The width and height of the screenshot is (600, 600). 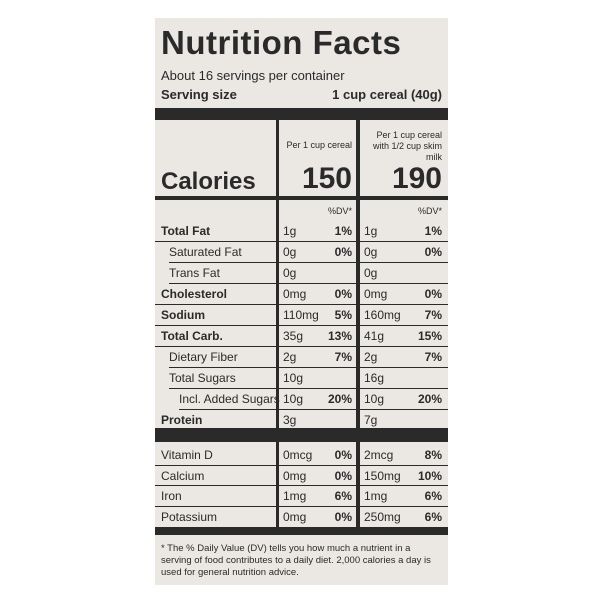 I want to click on nutrient-name: Dietary Fiber, so click(x=203, y=357).